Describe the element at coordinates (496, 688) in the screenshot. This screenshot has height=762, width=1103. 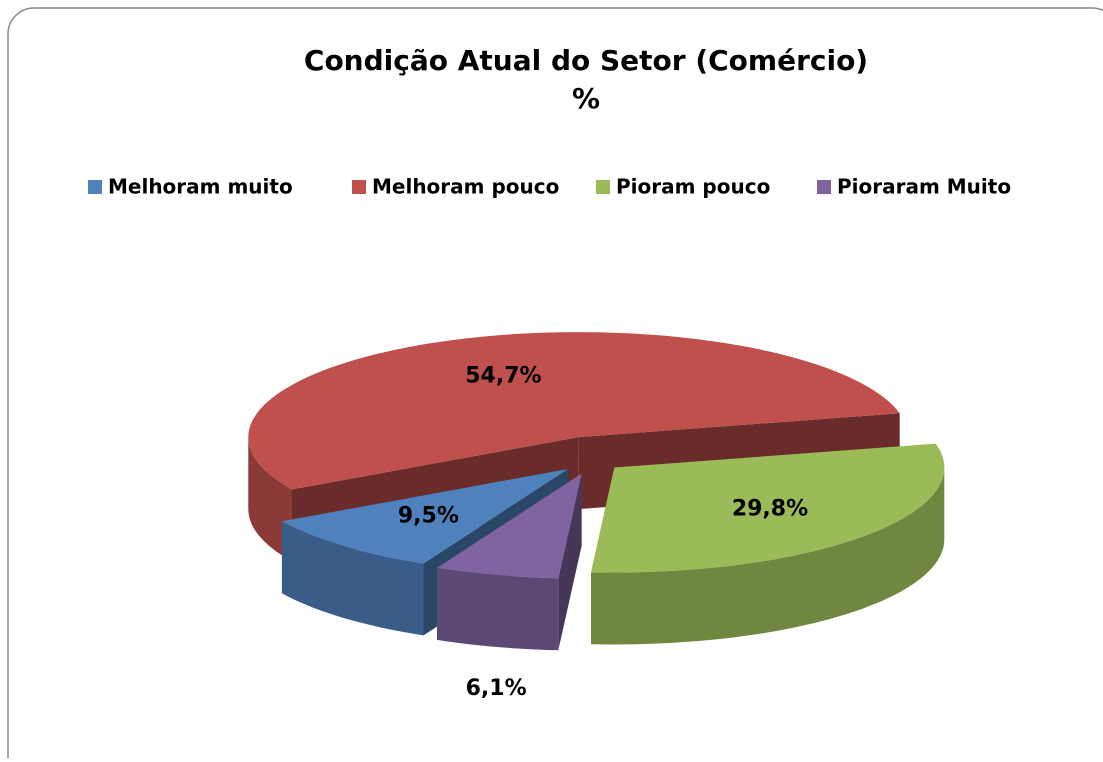
I see `data-label: 6,1%` at that location.